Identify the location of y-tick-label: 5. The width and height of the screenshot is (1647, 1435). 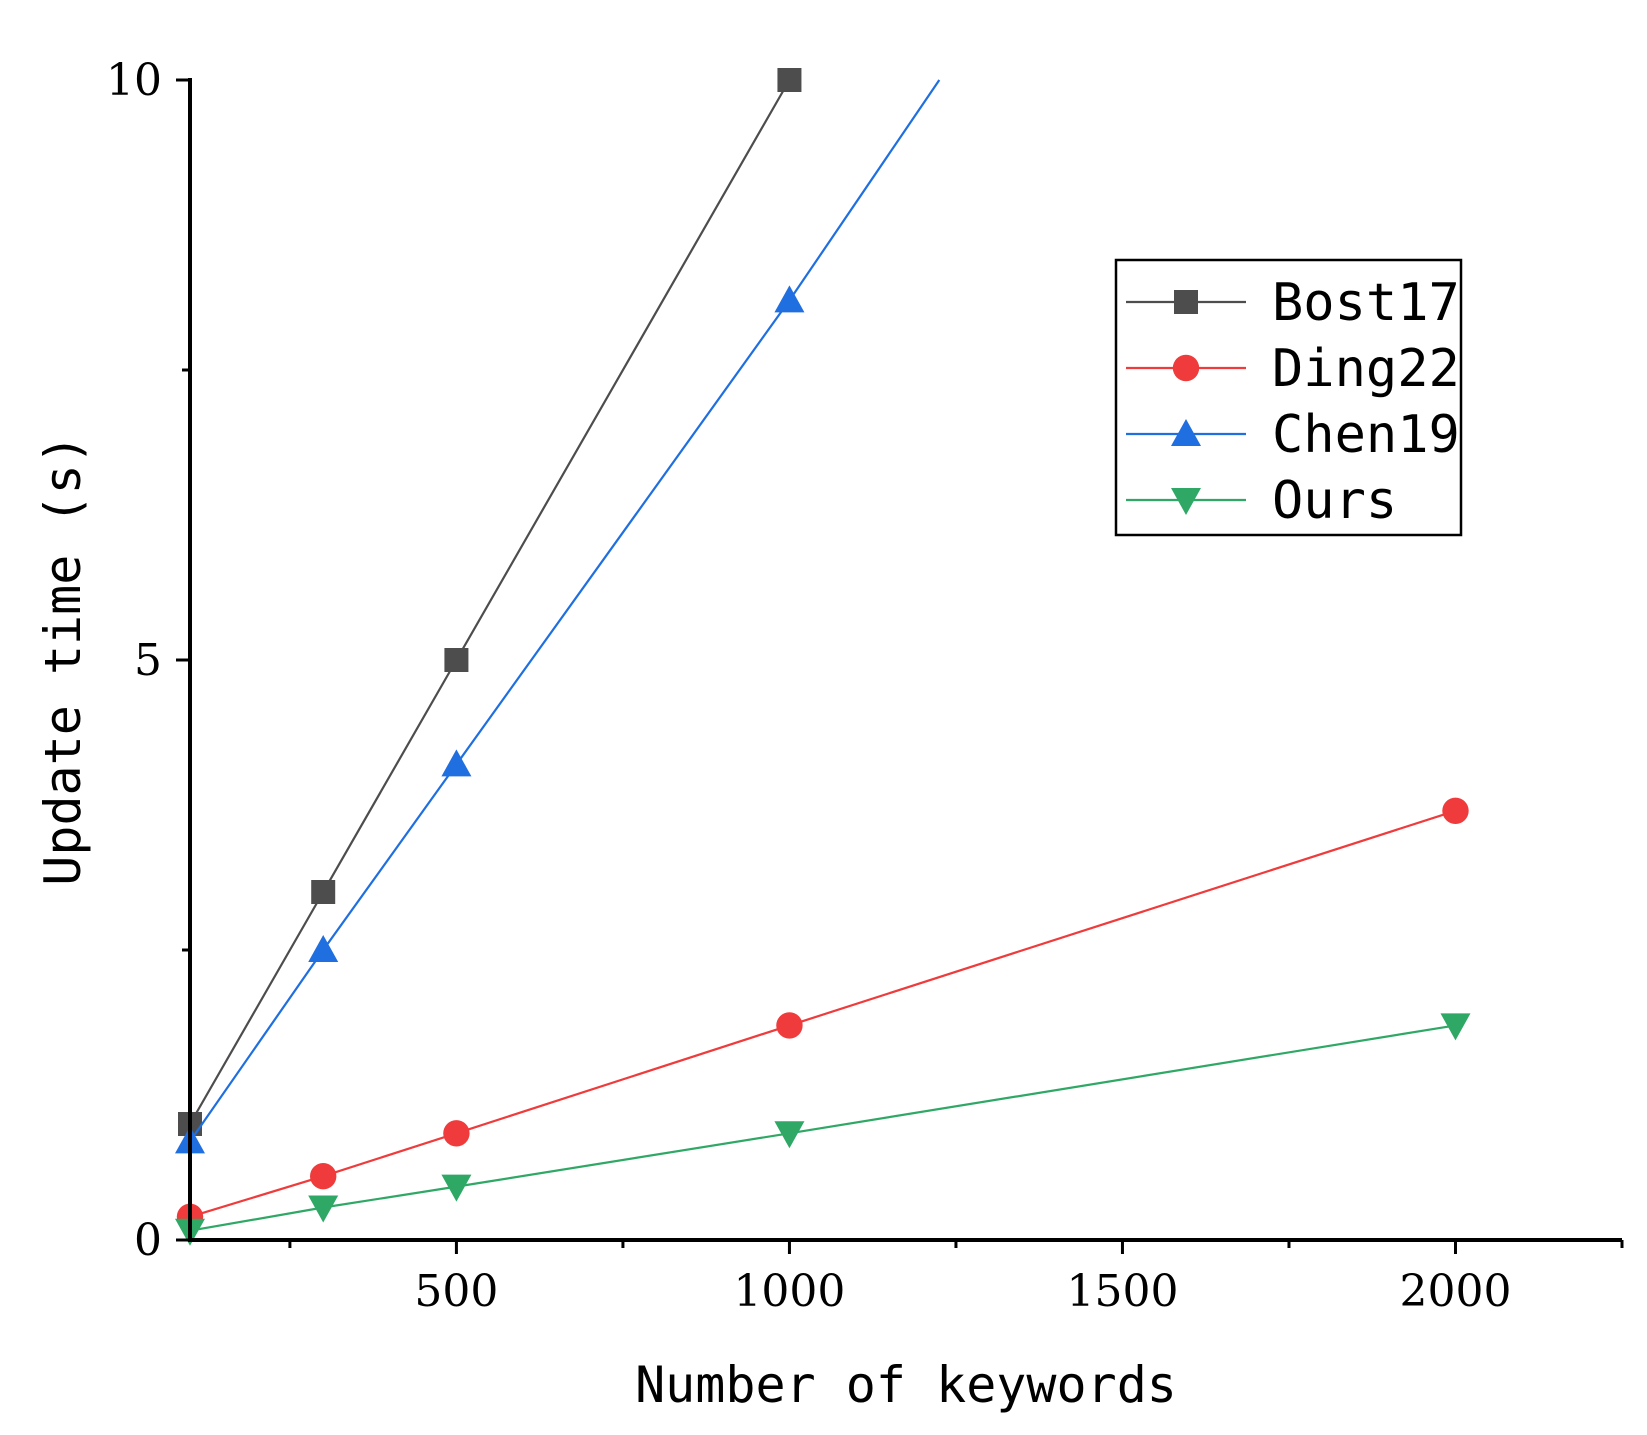
(148, 660).